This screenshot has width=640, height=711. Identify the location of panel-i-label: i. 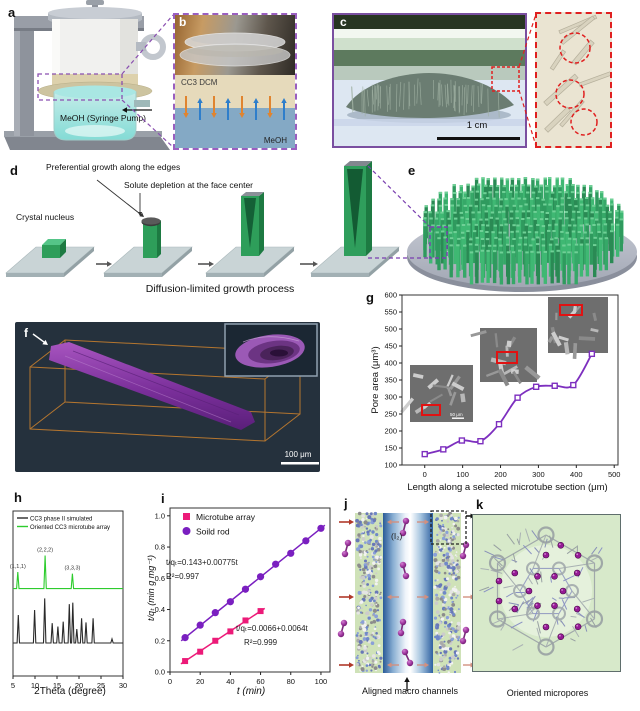
(163, 498).